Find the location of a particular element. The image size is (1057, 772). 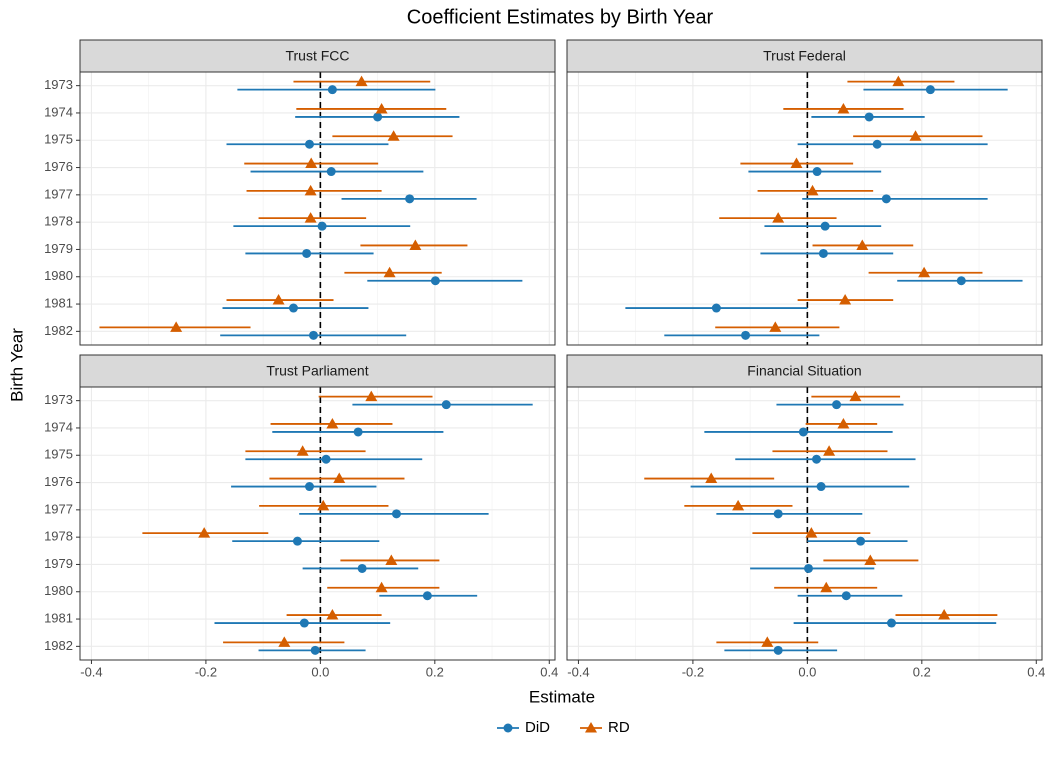

chart-title: Coefficient Estimates by Birth Year is located at coordinates (560, 17).